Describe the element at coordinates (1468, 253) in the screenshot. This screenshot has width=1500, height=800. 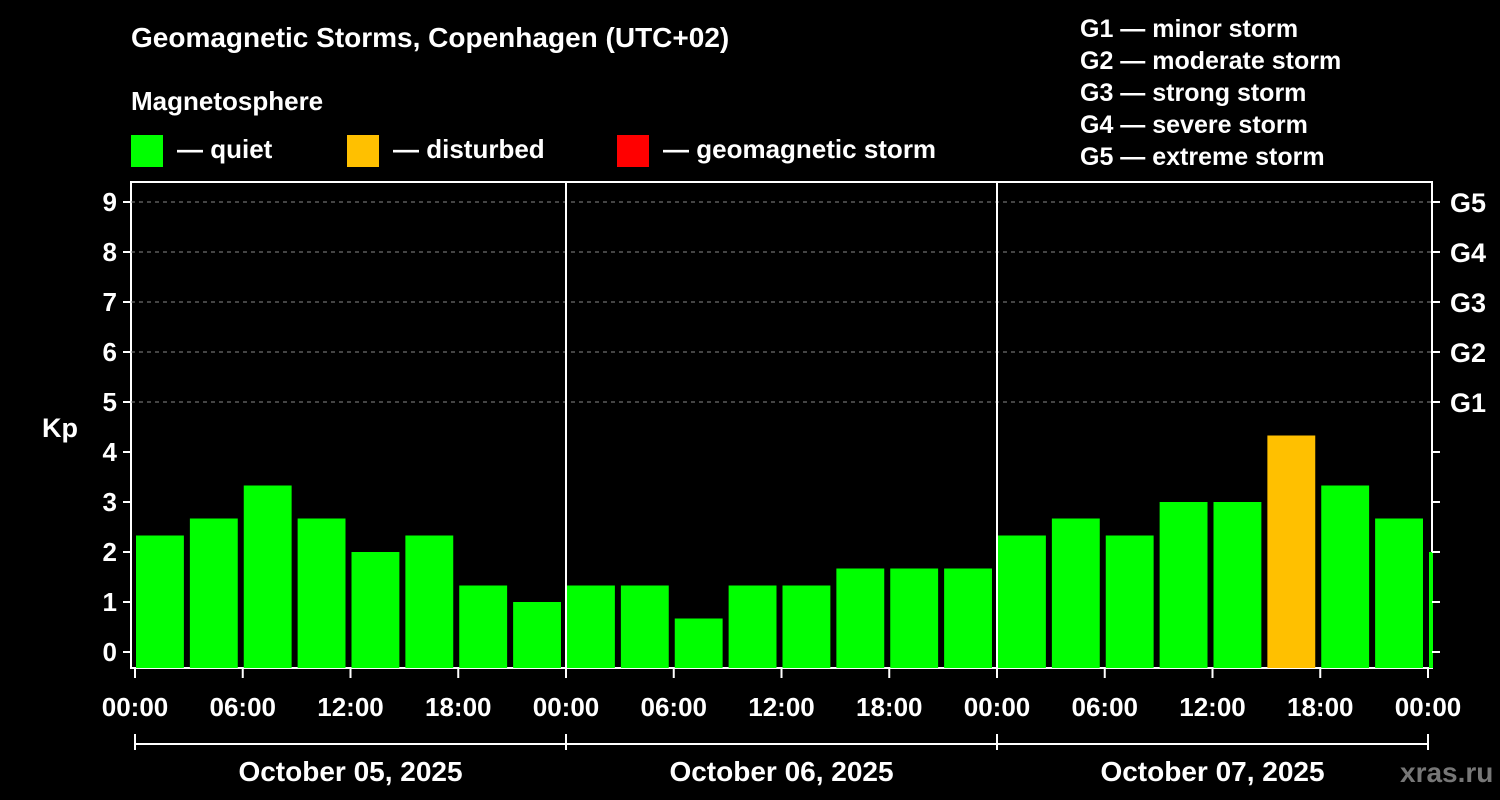
I see `g-level-label: G4` at that location.